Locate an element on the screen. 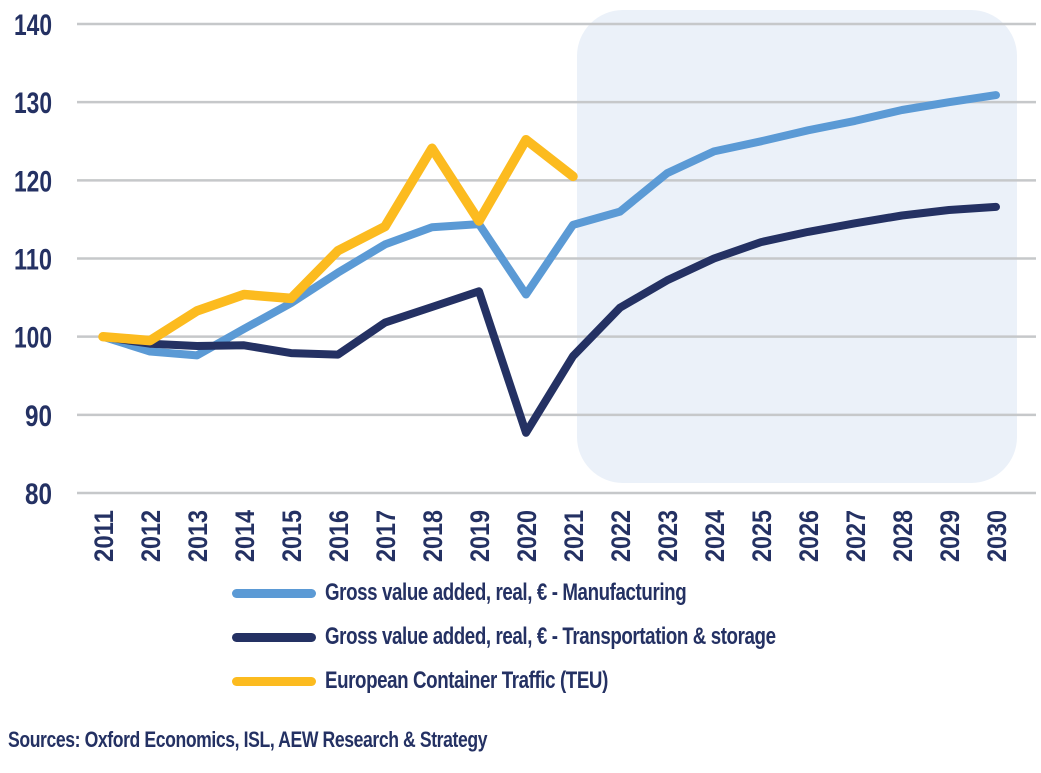  x-axis-label-2011: 2011 is located at coordinates (104, 536).